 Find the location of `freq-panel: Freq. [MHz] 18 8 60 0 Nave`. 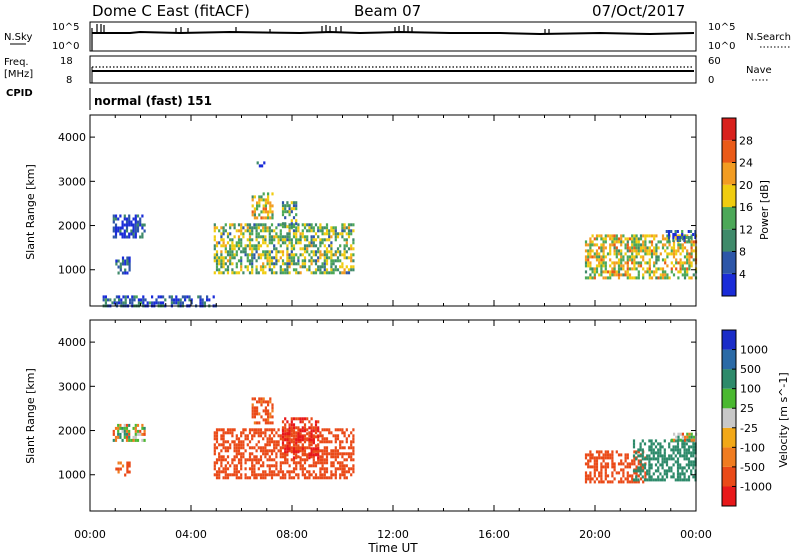

freq-panel: Freq. [MHz] 18 8 60 0 Nave is located at coordinates (388, 70).